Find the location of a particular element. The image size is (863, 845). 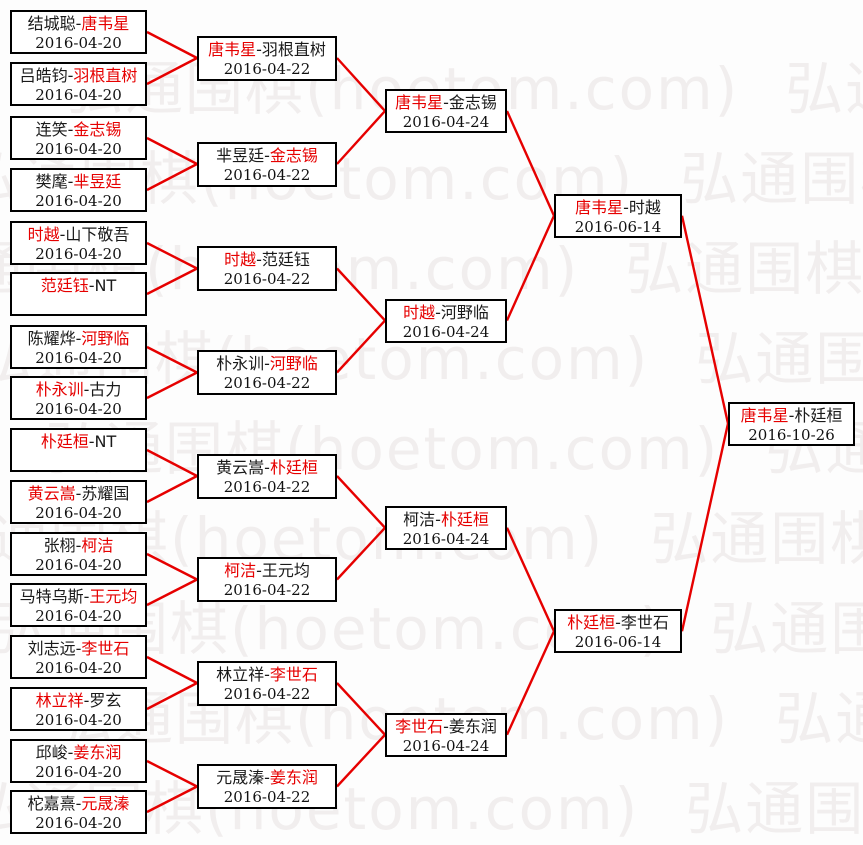

player2-name: 山下敬吾 is located at coordinates (97, 234).